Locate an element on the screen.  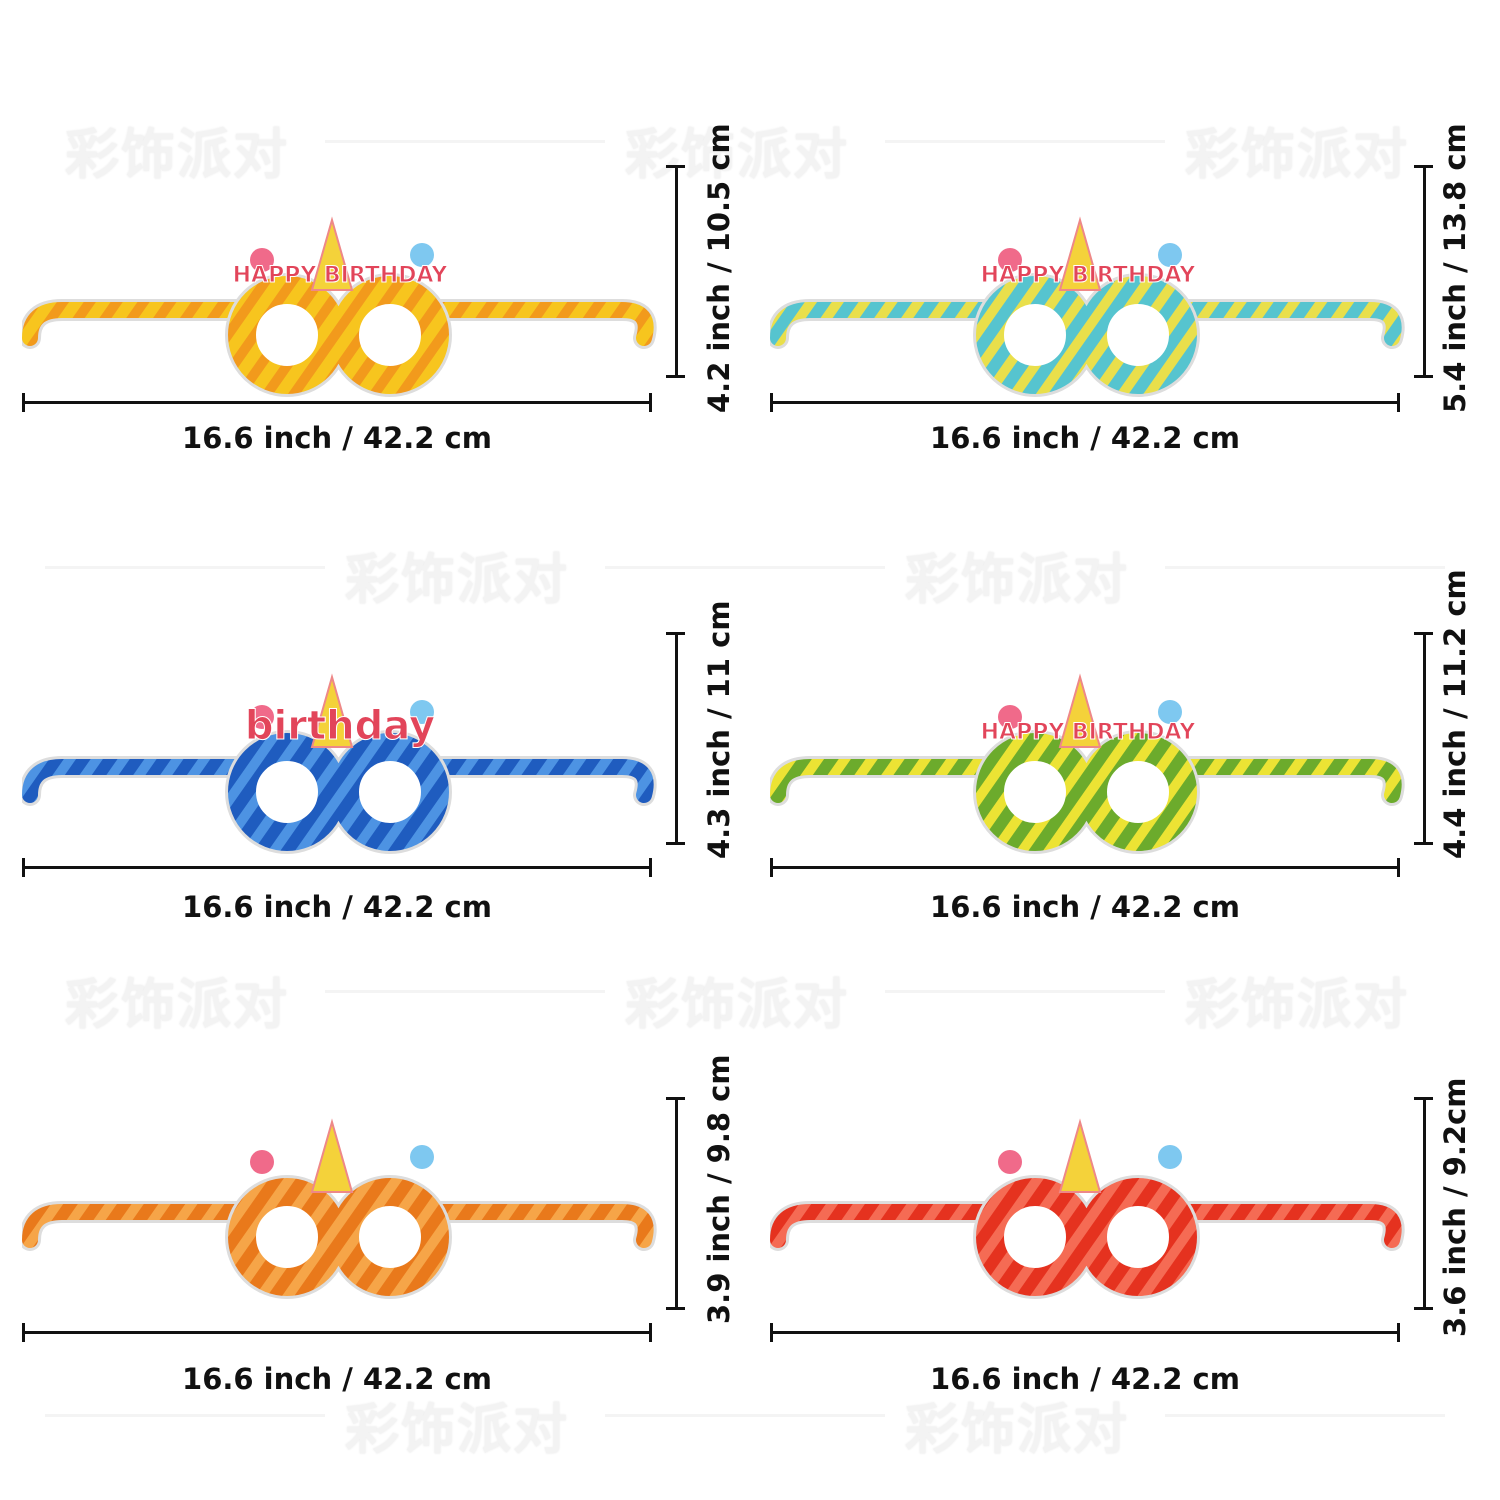
party-glasses-image: birthday is located at coordinates (339, 763).